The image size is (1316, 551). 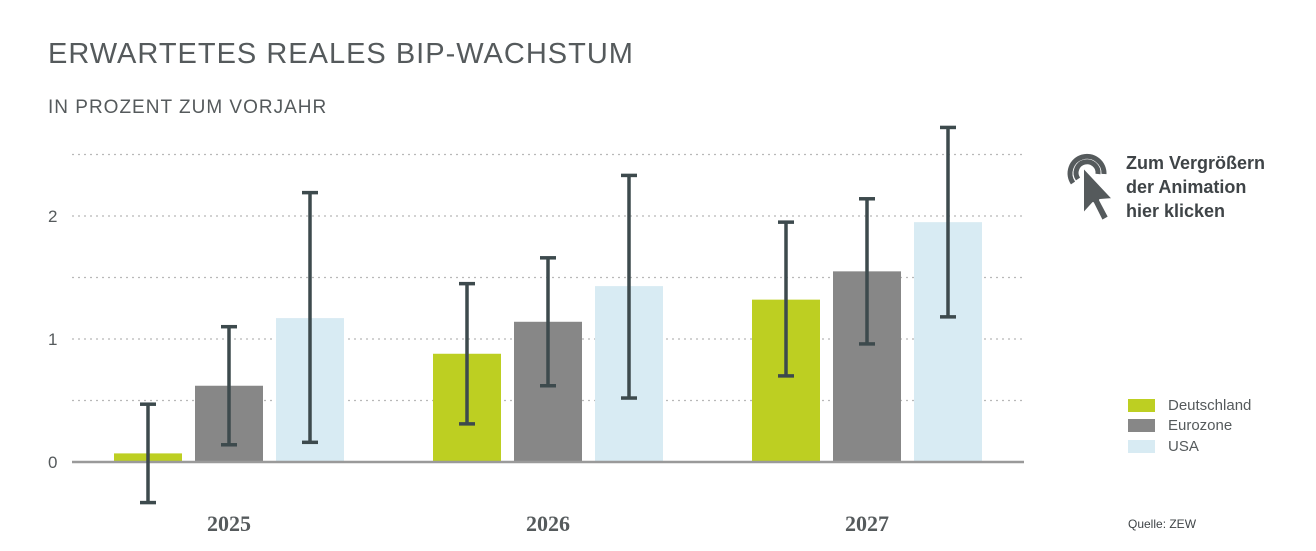 I want to click on x-tick-label-2027: 2027, so click(x=867, y=523).